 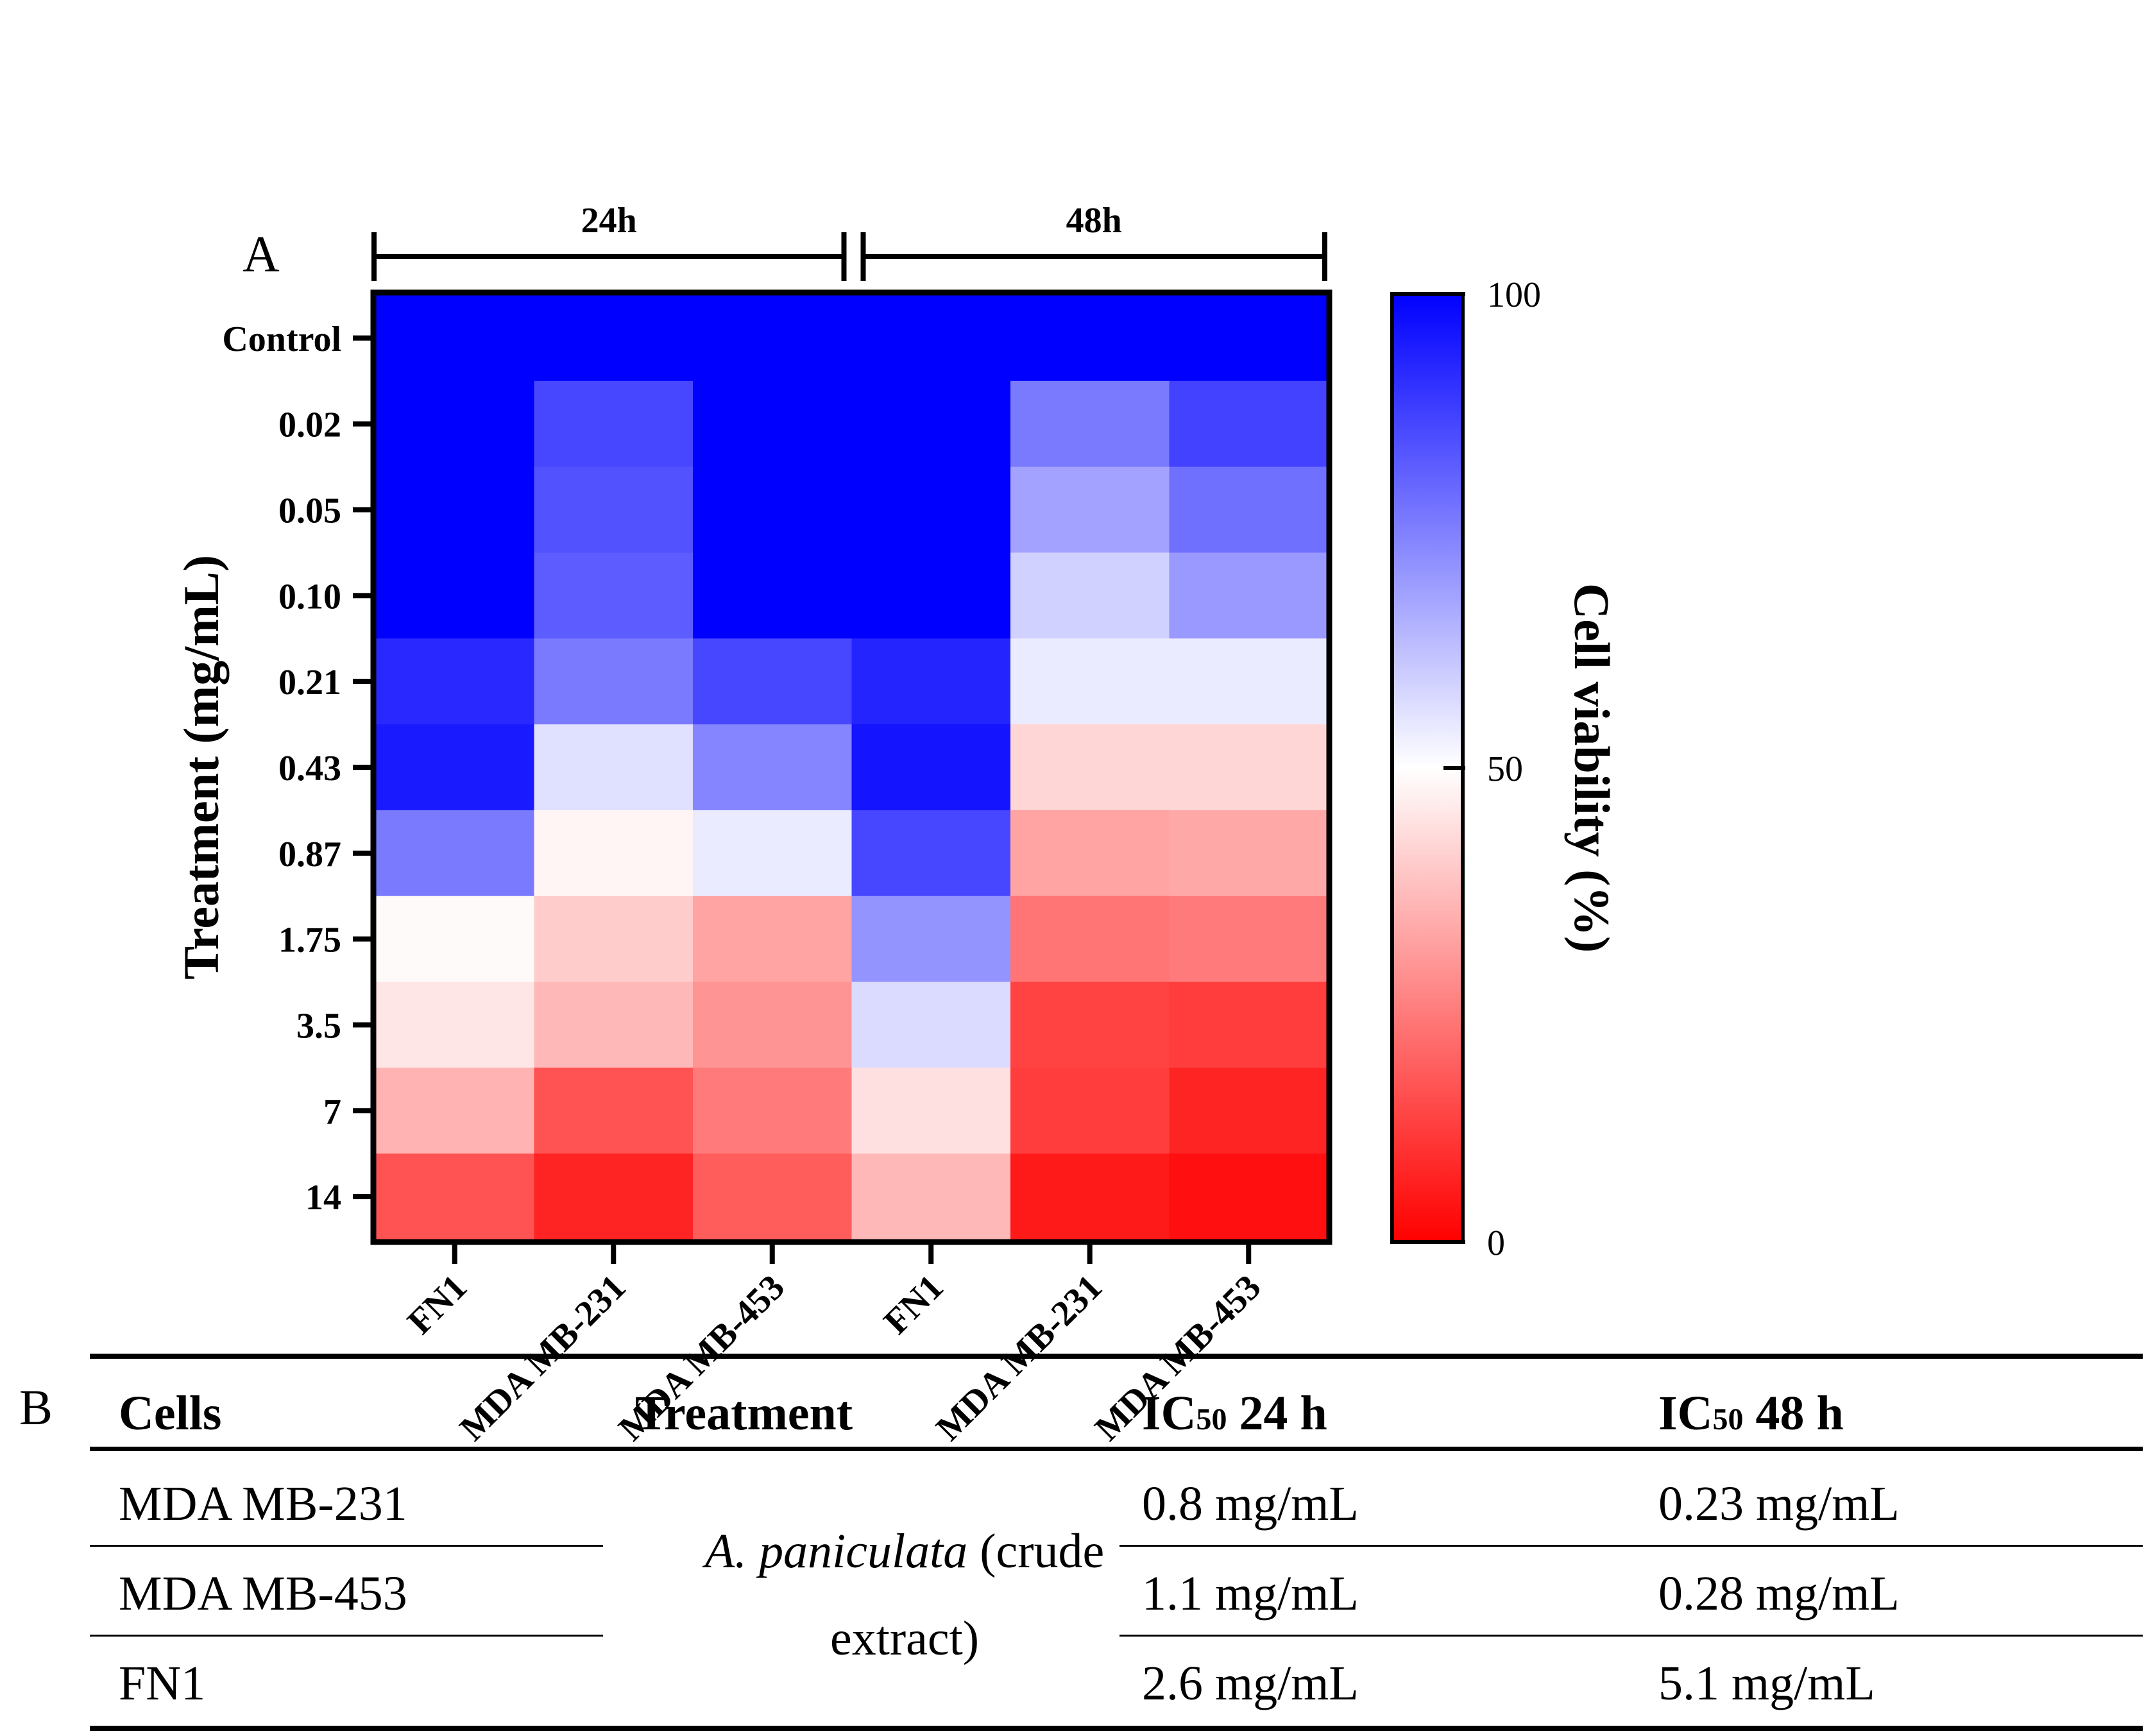 I want to click on header-ic50-24h: IC50 24 h, so click(x=1234, y=1413).